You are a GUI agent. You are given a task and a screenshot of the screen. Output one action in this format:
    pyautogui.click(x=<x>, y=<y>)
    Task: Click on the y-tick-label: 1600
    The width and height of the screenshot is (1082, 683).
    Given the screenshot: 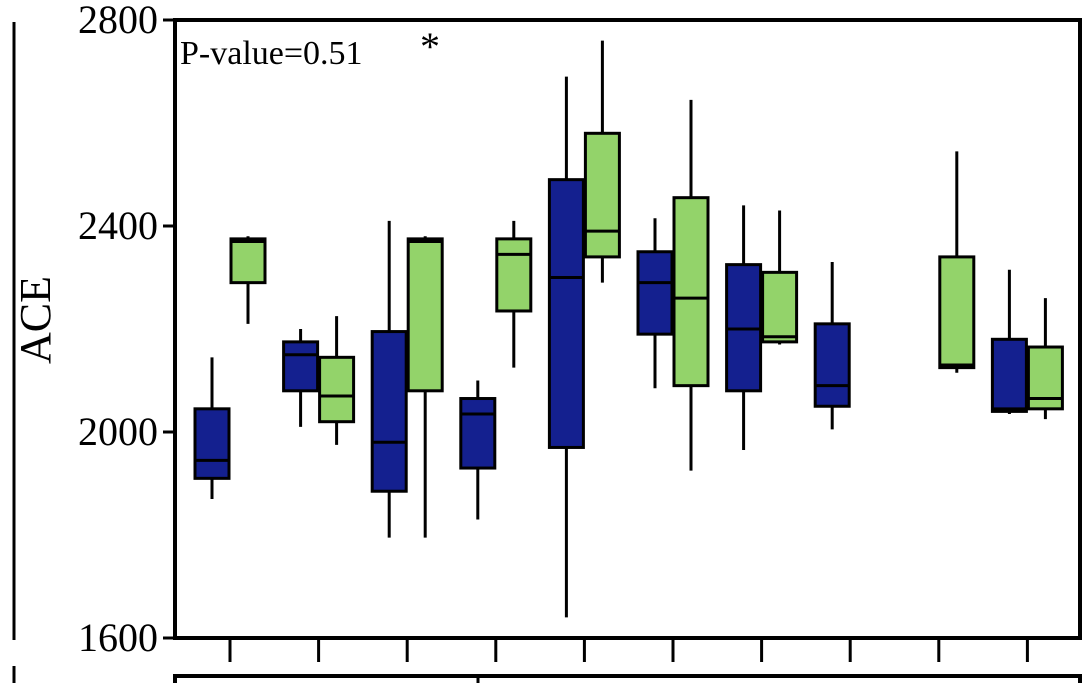 What is the action you would take?
    pyautogui.click(x=118, y=637)
    